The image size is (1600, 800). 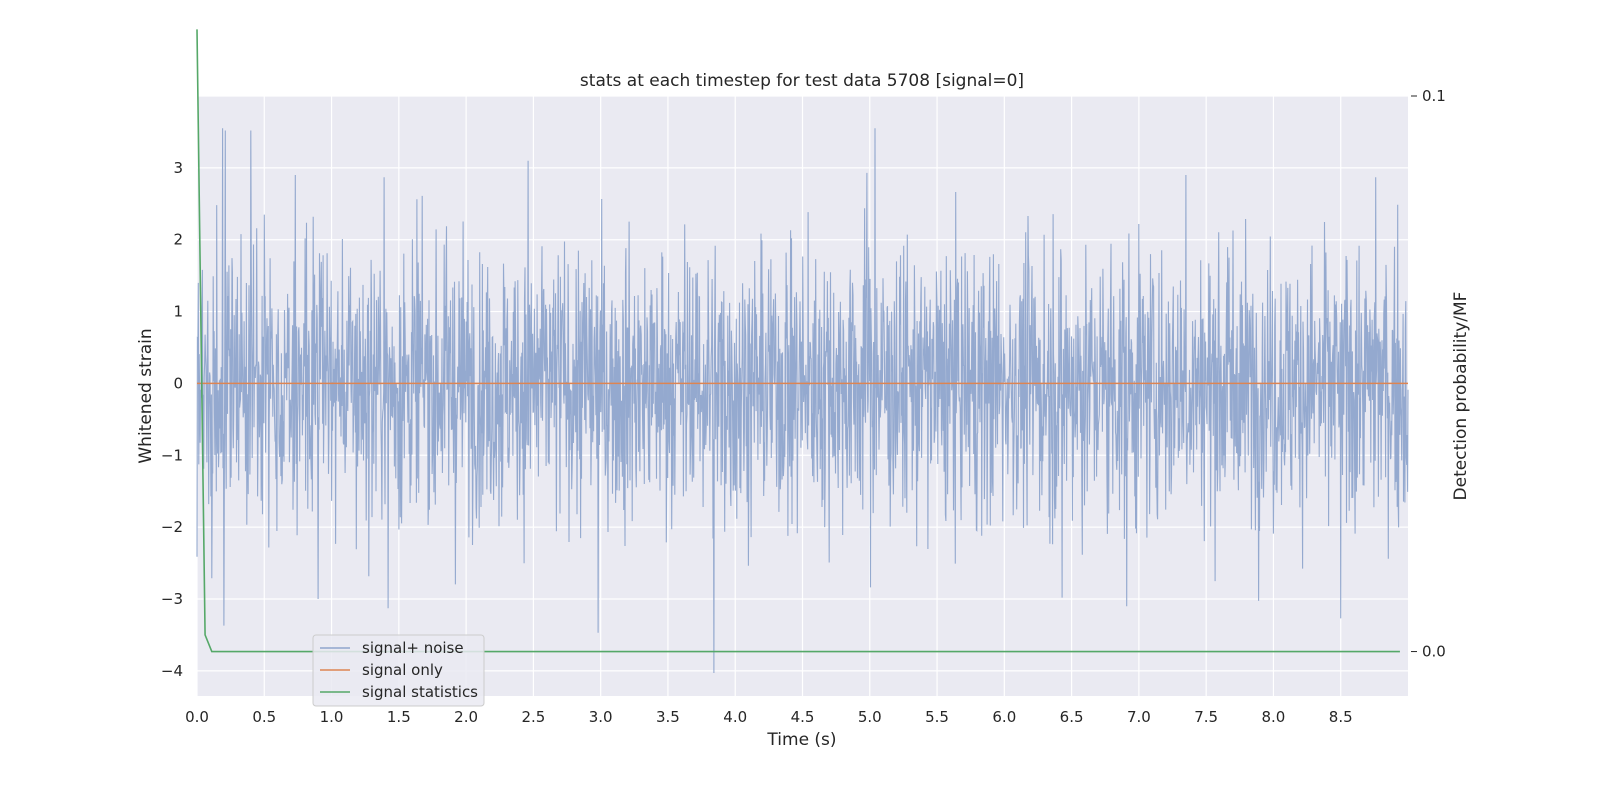 What do you see at coordinates (735, 717) in the screenshot?
I see `x-tick-label: 4.0` at bounding box center [735, 717].